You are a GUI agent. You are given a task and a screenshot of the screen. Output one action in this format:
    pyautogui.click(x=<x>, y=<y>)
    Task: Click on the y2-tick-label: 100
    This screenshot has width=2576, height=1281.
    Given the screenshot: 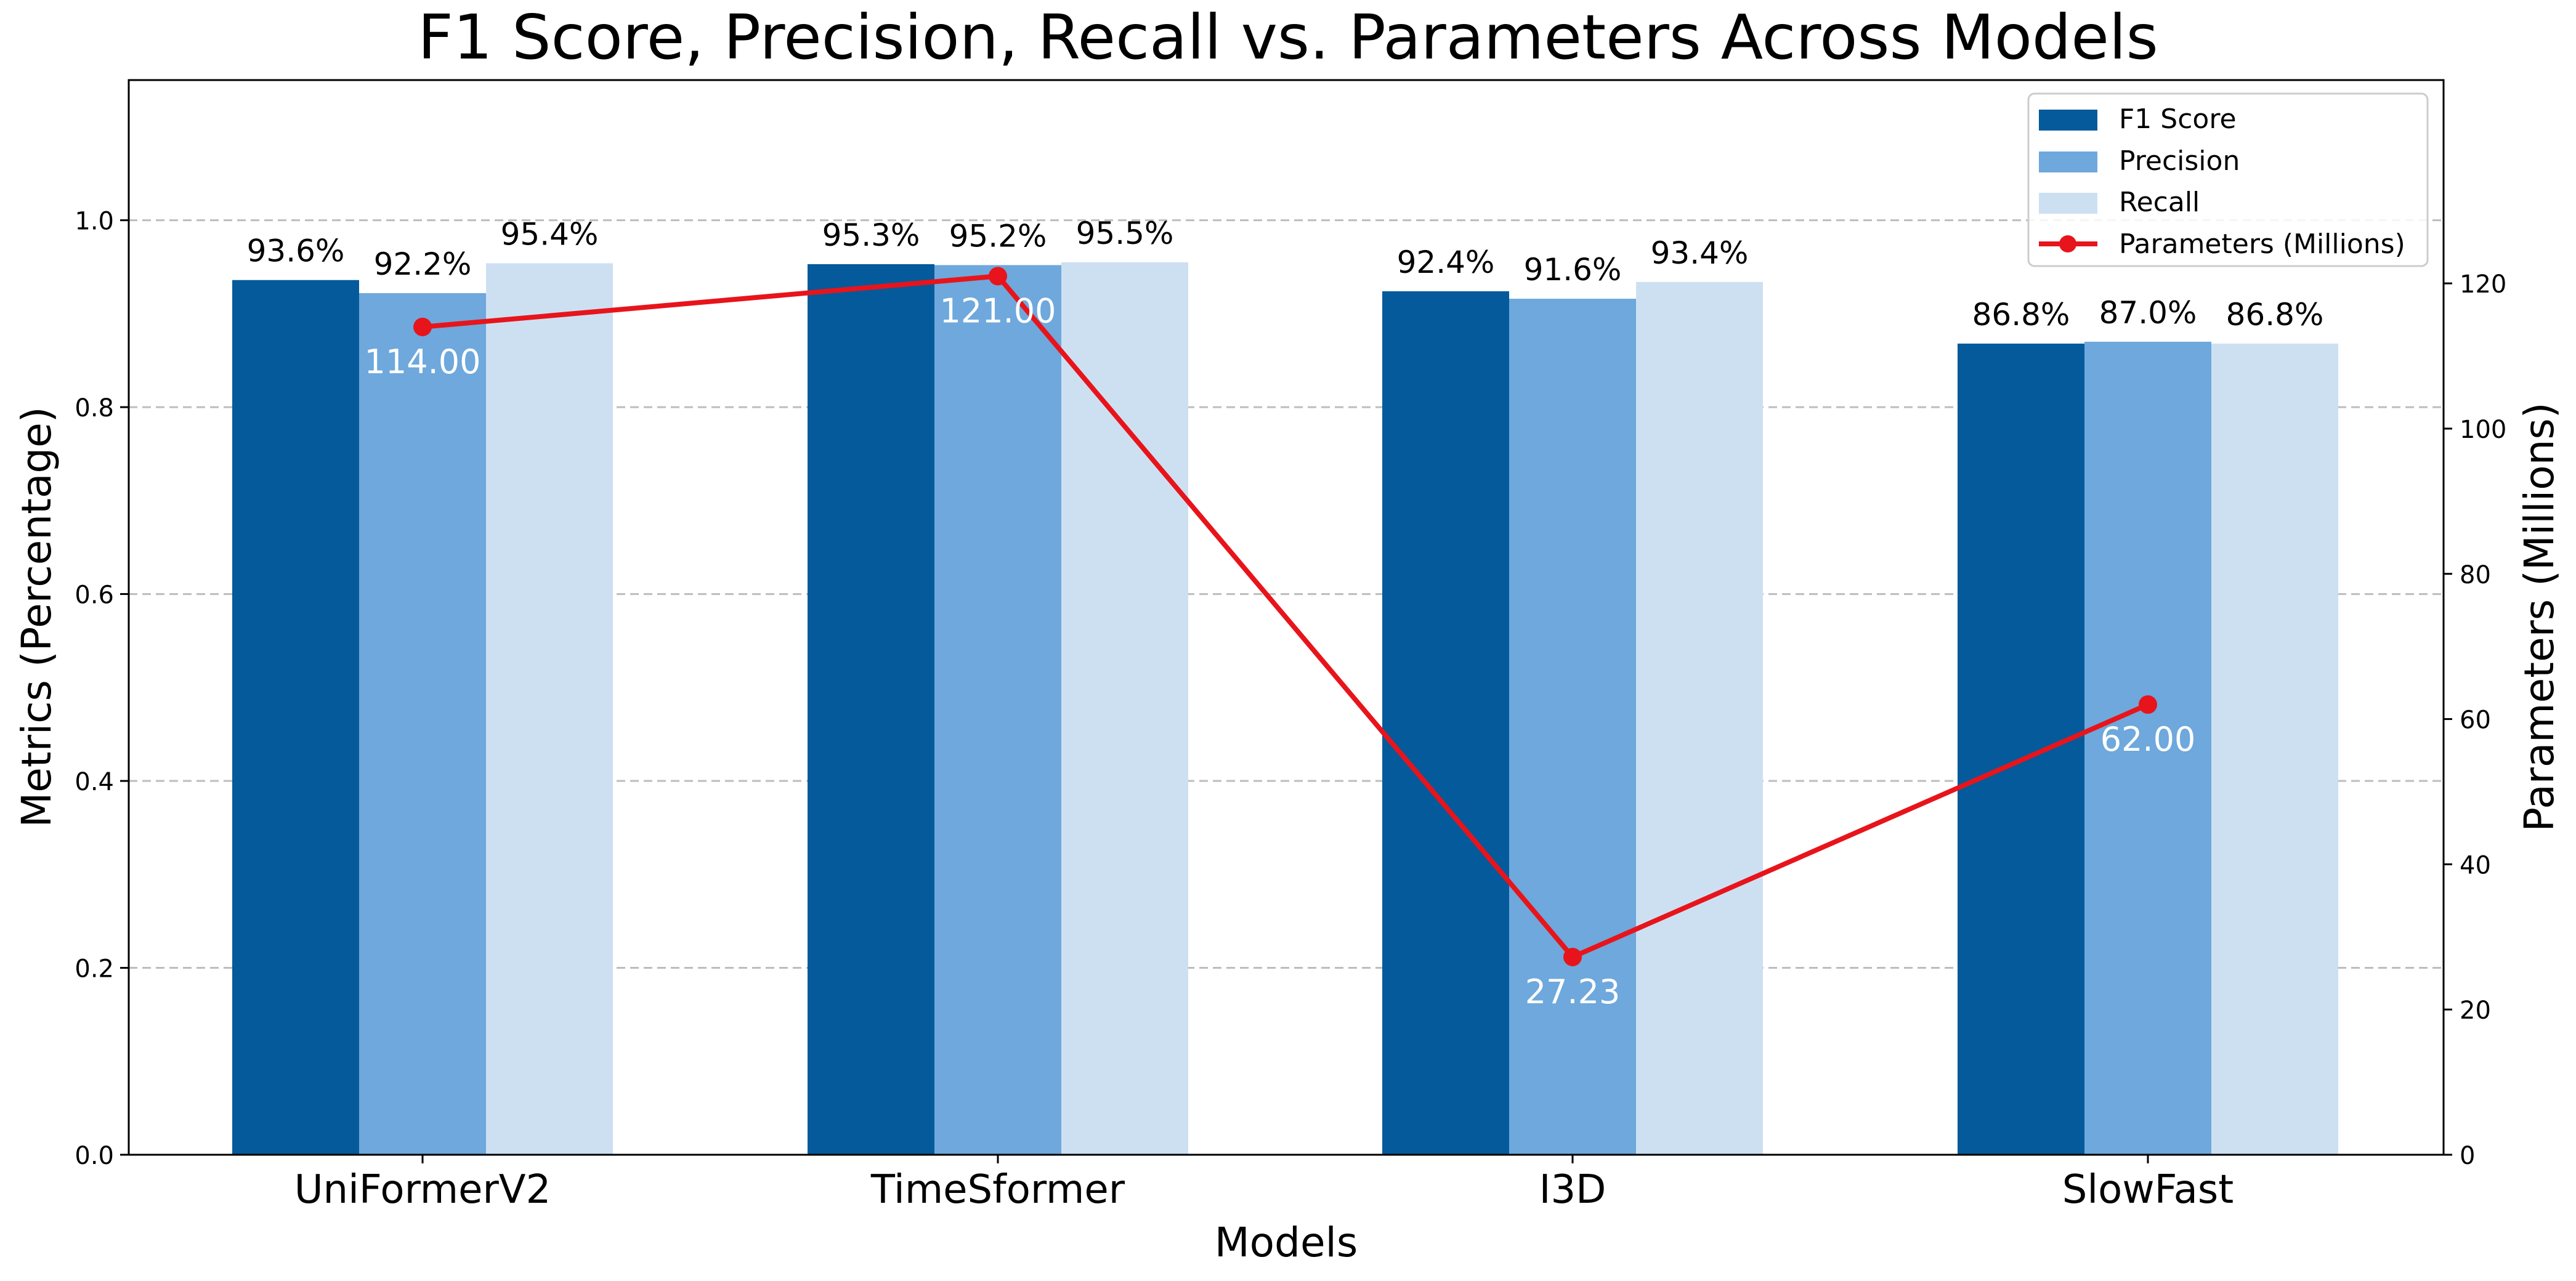 What is the action you would take?
    pyautogui.click(x=2483, y=430)
    